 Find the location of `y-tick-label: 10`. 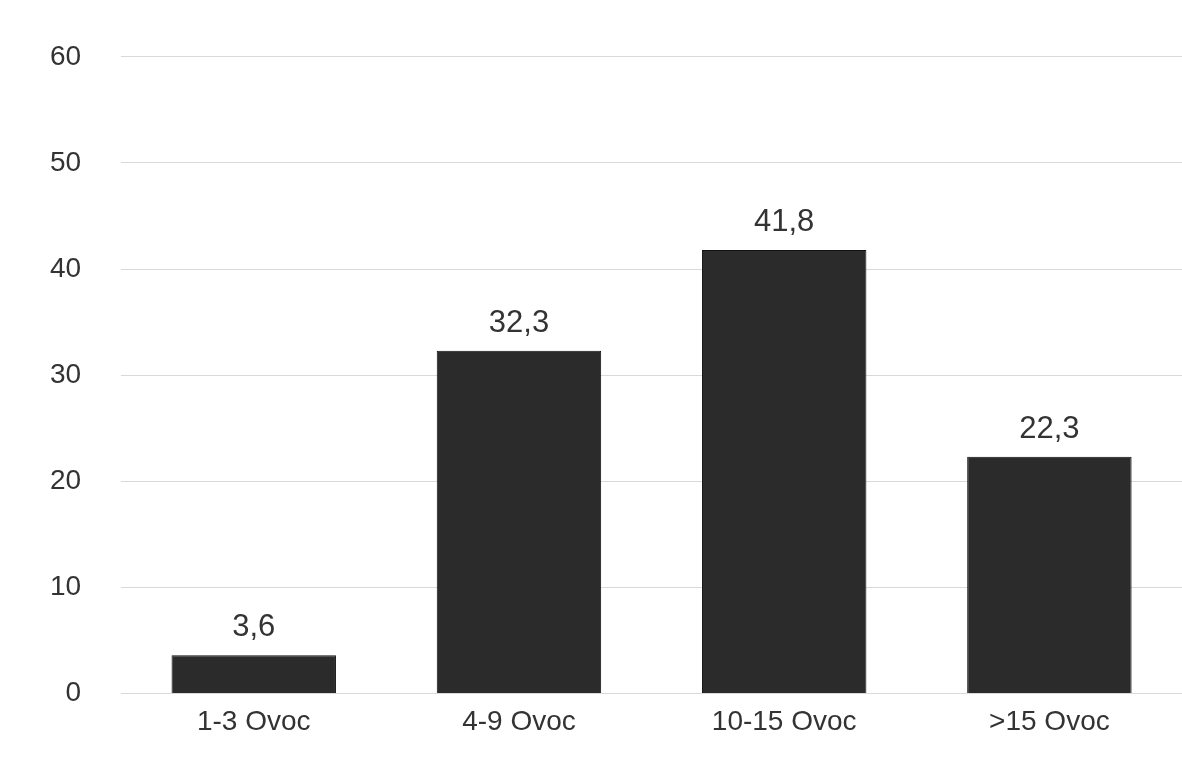

y-tick-label: 10 is located at coordinates (65, 586).